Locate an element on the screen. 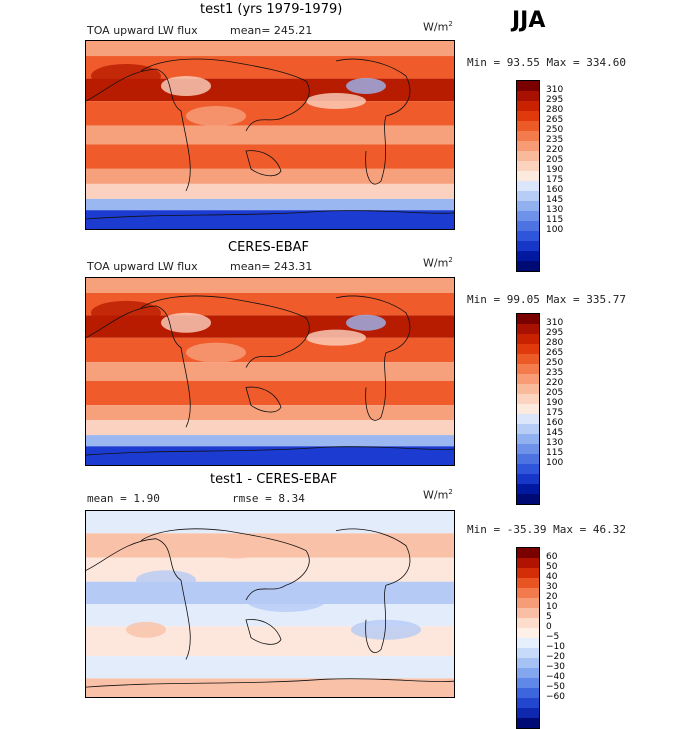 The width and height of the screenshot is (700, 729). panel3-map-field is located at coordinates (270, 604).